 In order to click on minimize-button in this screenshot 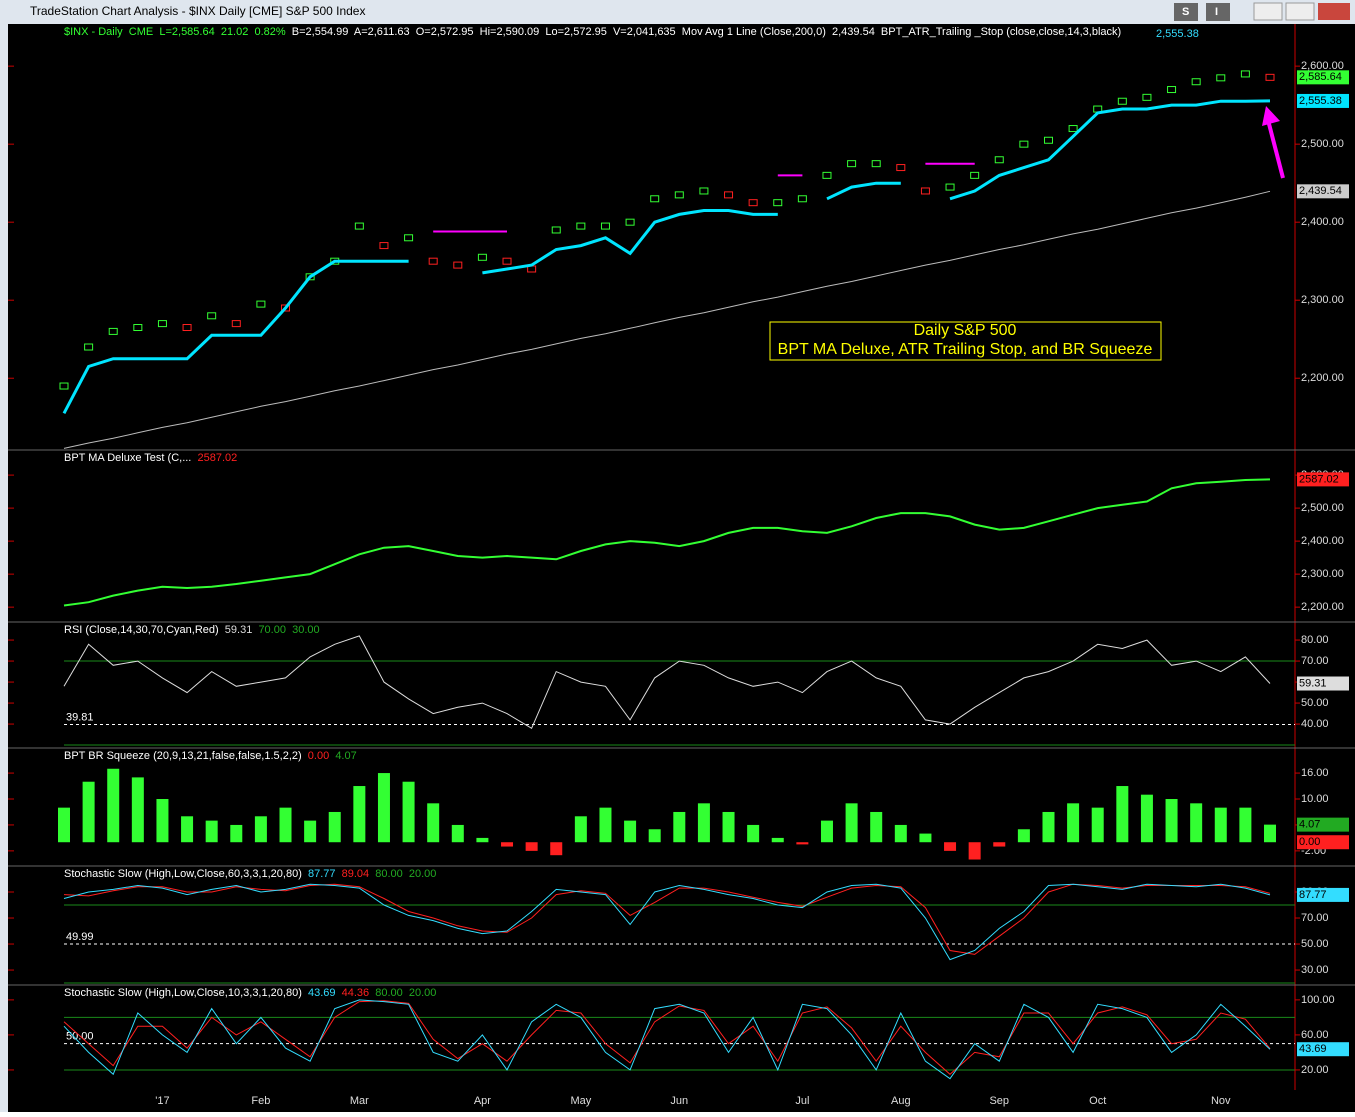, I will do `click(1268, 11)`.